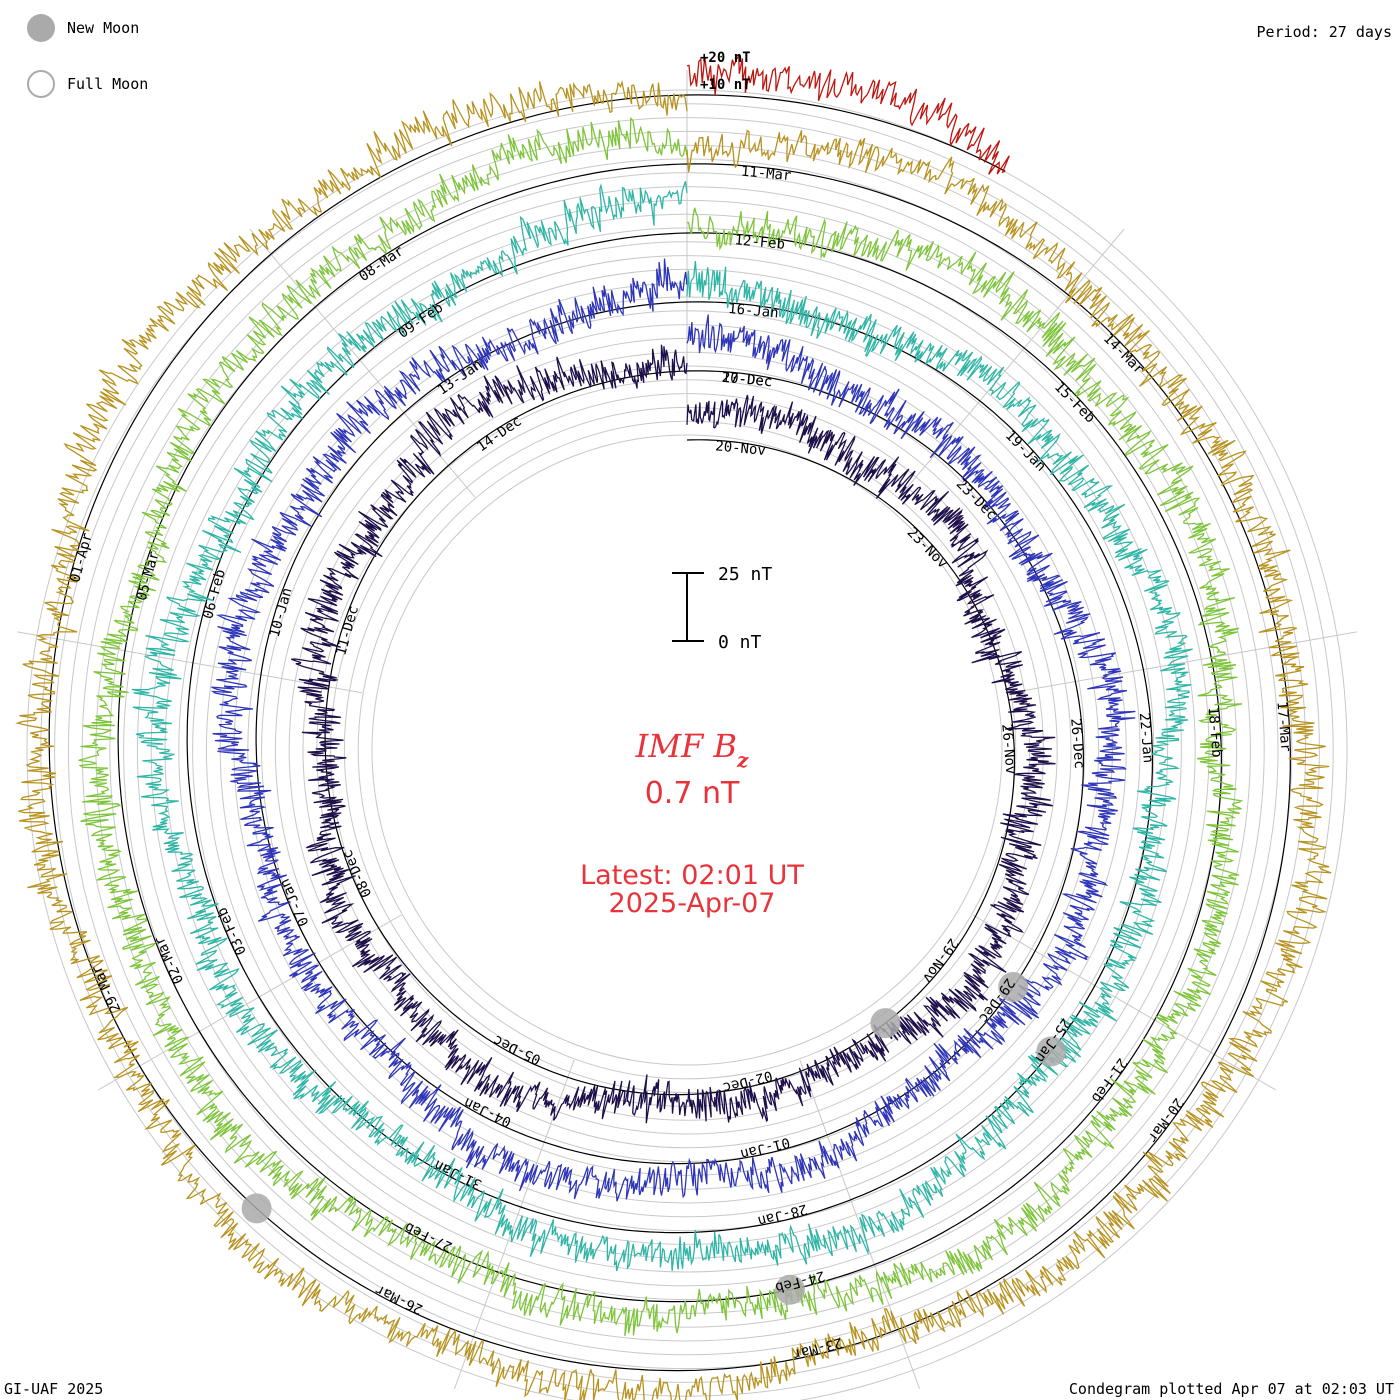 The height and width of the screenshot is (1400, 1400). What do you see at coordinates (499, 434) in the screenshot?
I see `date-label: 14-Dec` at bounding box center [499, 434].